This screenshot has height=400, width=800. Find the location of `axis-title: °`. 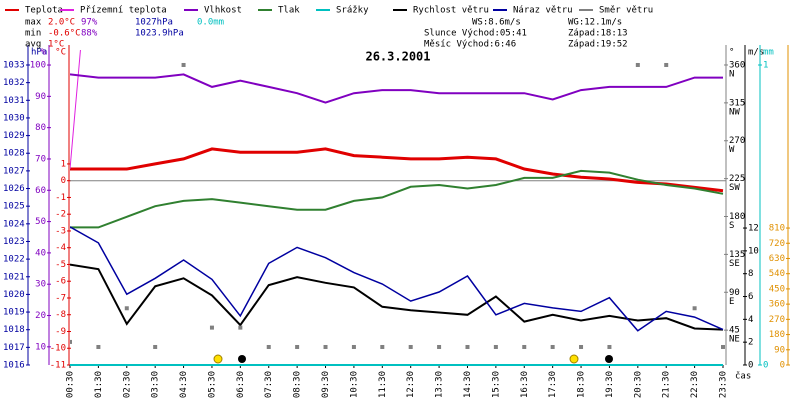

axis-title: ° is located at coordinates (731, 53).